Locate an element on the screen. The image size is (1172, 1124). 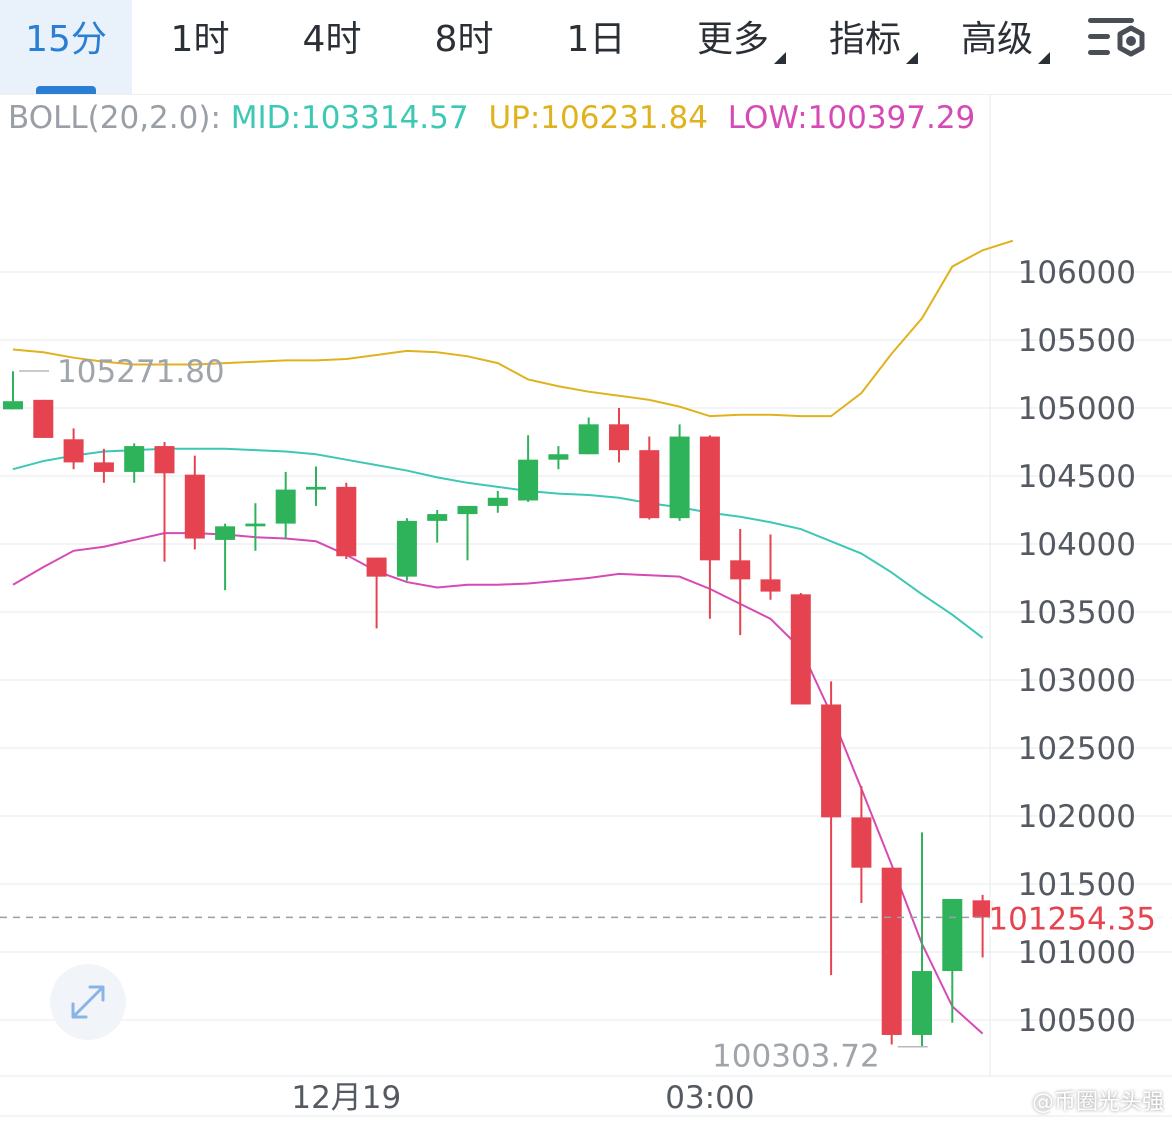
boll-low-value: LOW:100397.29 is located at coordinates (851, 118).